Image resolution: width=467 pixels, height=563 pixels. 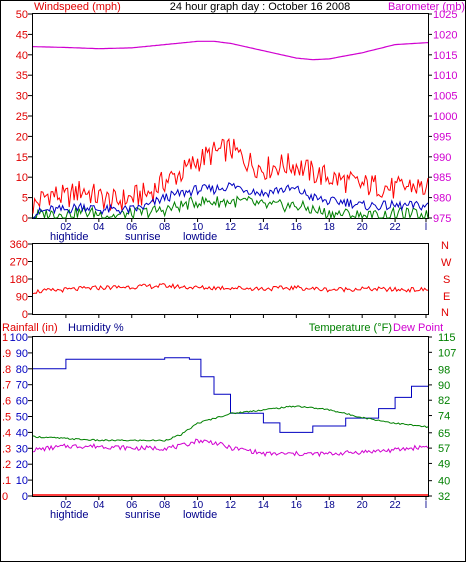 I want to click on windspeed-tick-labels: 0 5 10 15 20 25 30 35 40 45 50, so click(x=22, y=117).